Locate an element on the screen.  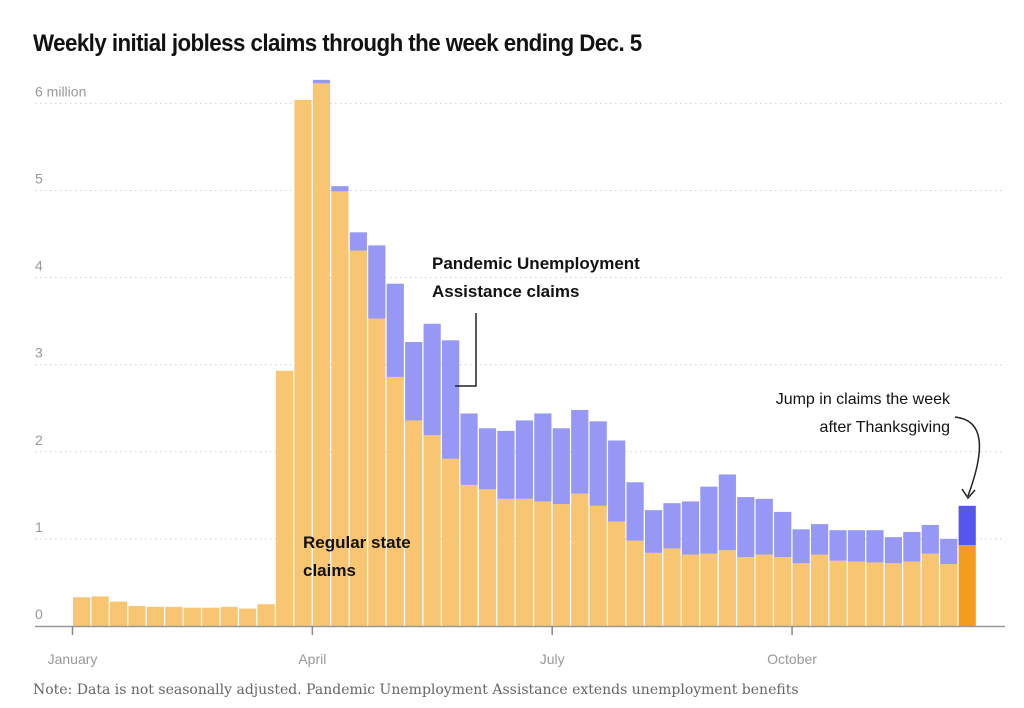
jump-annotation-line1: Jump in claims the week is located at coordinates (862, 399).